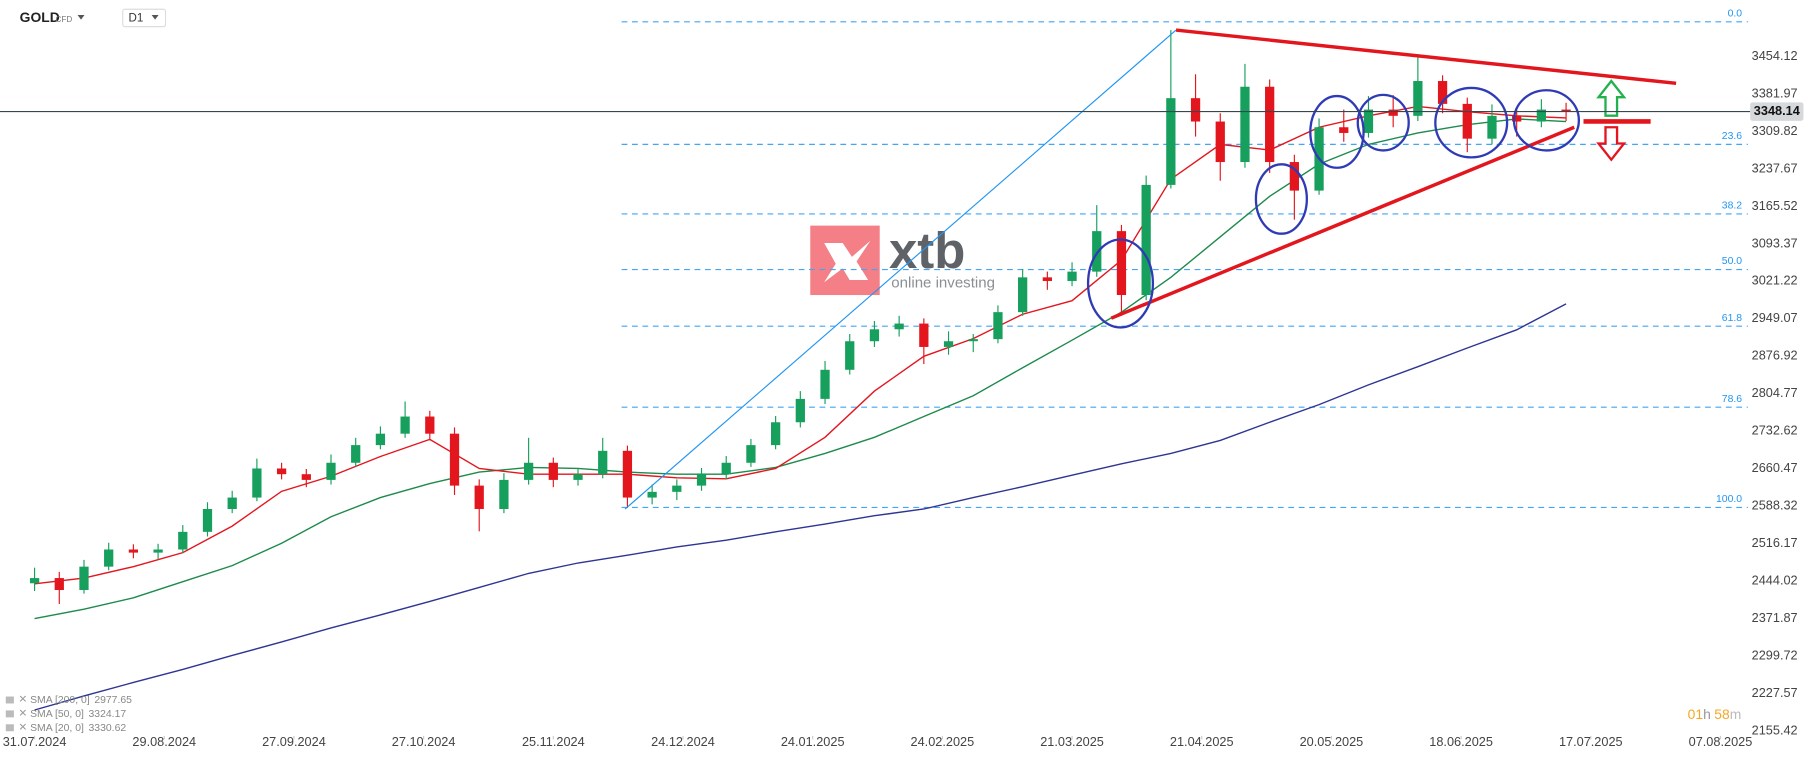 This screenshot has width=1815, height=759. I want to click on legend-entry: SMA [20, 0] 3330.62, so click(78, 728).